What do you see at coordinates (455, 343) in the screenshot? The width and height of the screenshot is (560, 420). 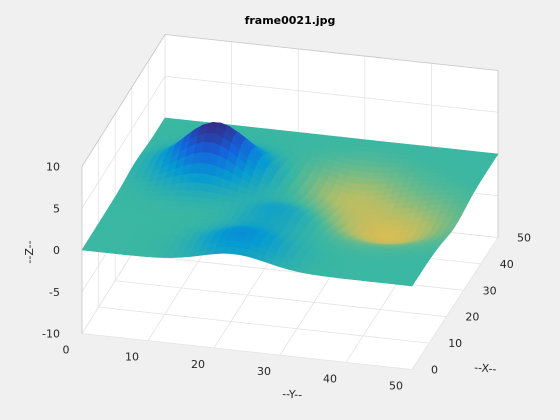 I see `x-tick-label: 10` at bounding box center [455, 343].